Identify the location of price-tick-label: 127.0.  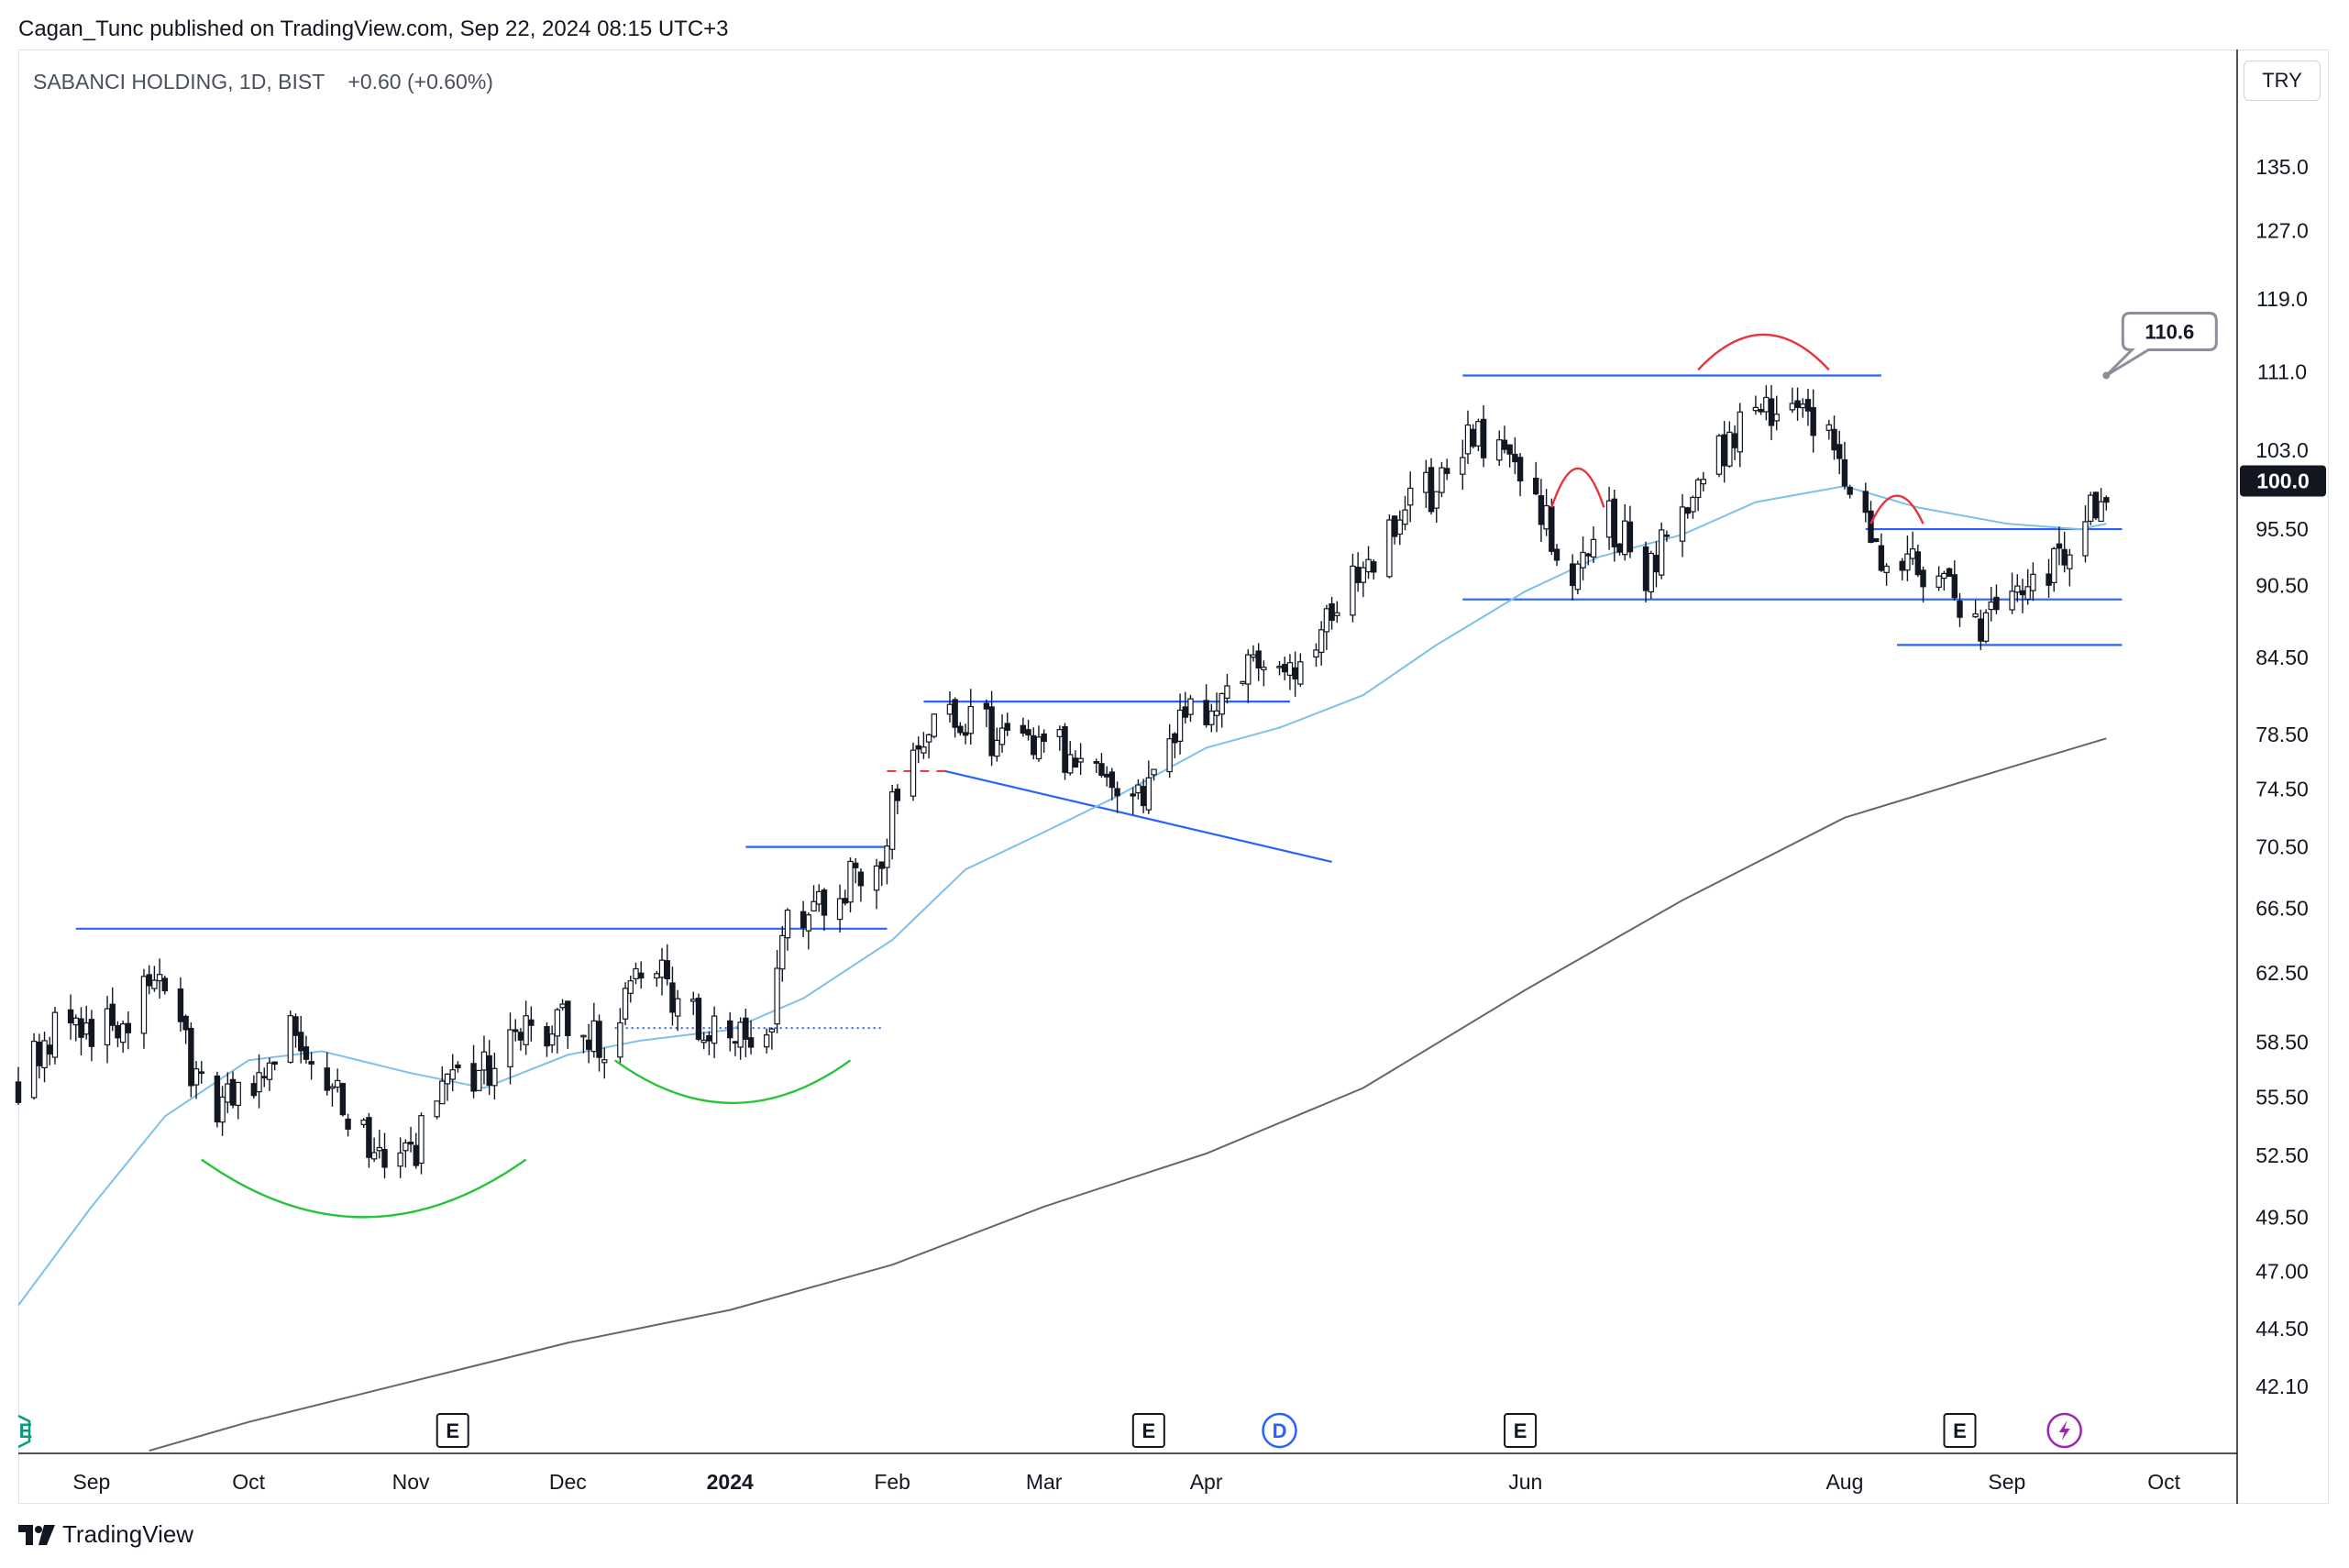
(2282, 231).